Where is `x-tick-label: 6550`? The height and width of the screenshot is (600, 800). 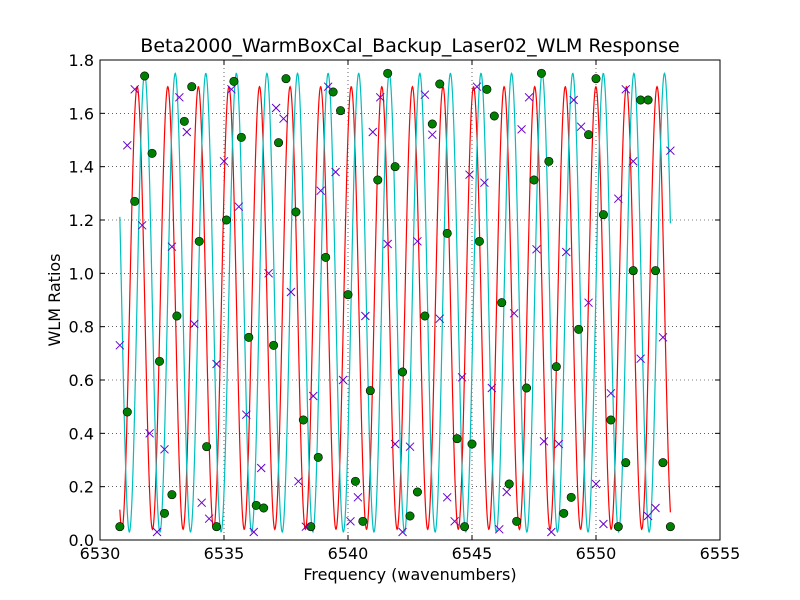 x-tick-label: 6550 is located at coordinates (596, 553).